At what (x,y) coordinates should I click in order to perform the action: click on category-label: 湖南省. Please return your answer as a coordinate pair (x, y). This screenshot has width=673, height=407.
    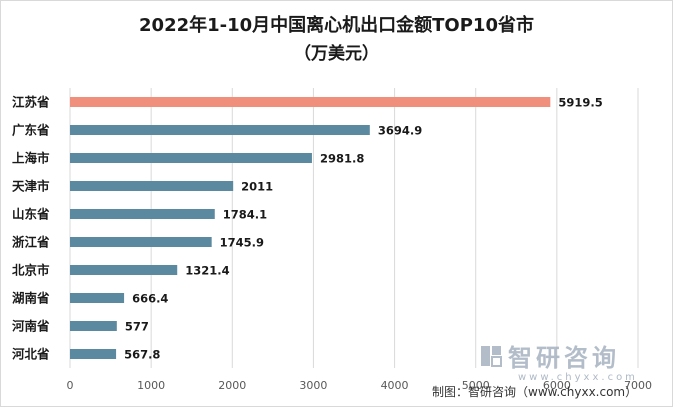
    Looking at the image, I should click on (31, 298).